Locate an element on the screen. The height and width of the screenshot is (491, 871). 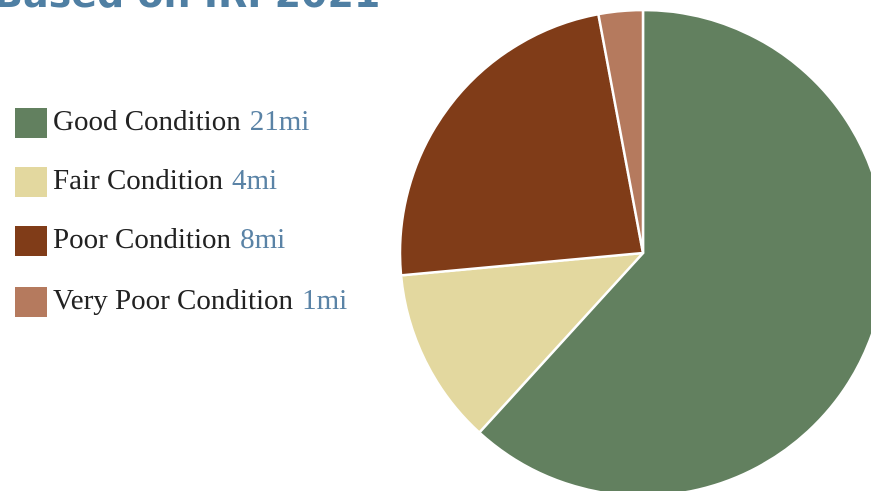
legend-label: Fair Condition 4mi is located at coordinates (165, 180).